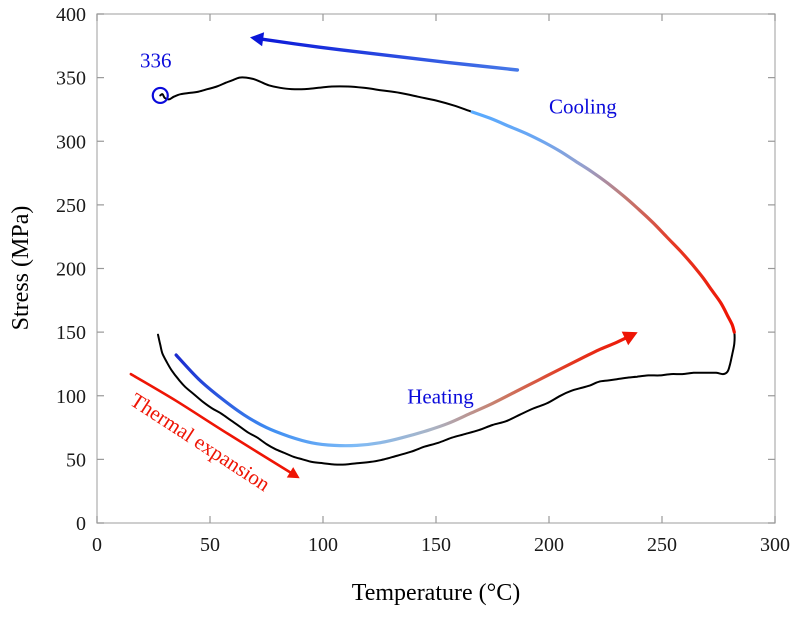 The width and height of the screenshot is (797, 617). I want to click on x-tick-label: 0, so click(97, 545).